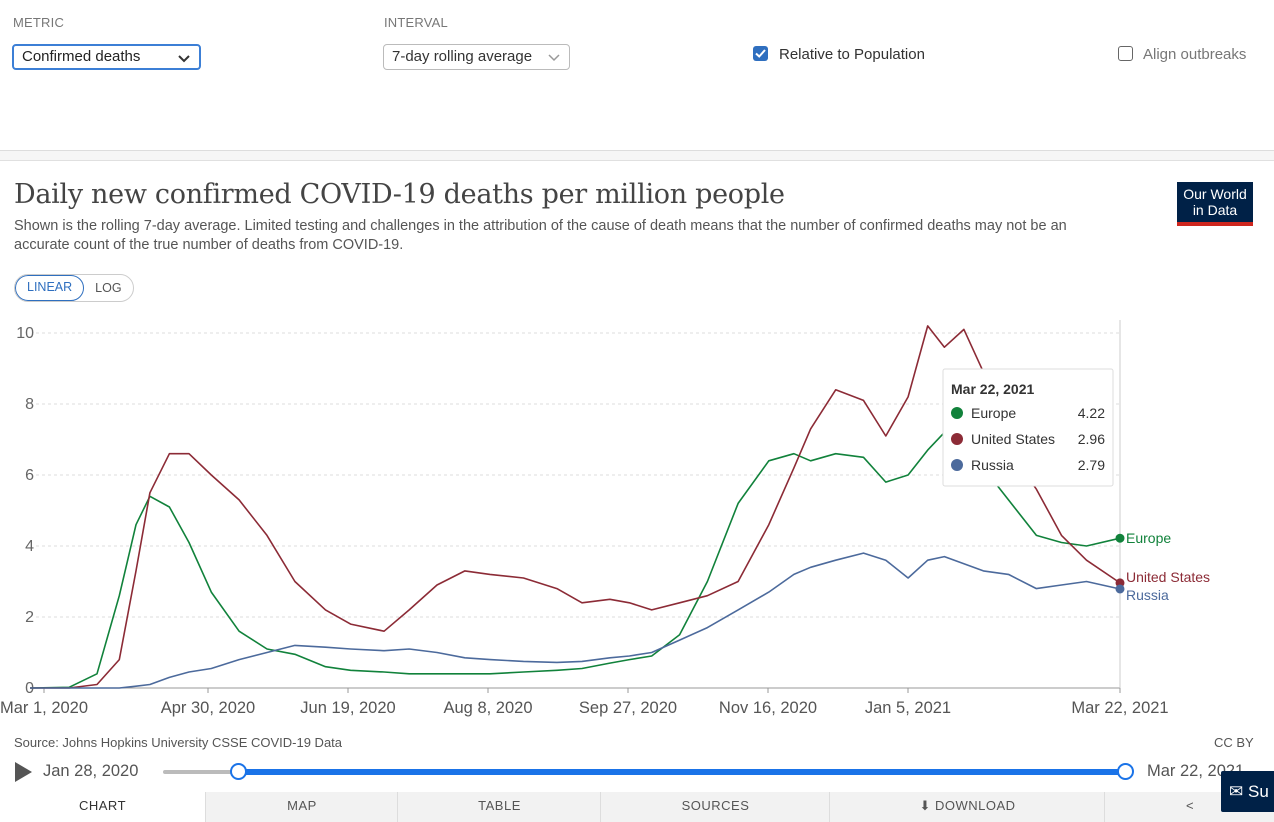 This screenshot has height=822, width=1274. I want to click on y-tick-label: 0, so click(29, 688).